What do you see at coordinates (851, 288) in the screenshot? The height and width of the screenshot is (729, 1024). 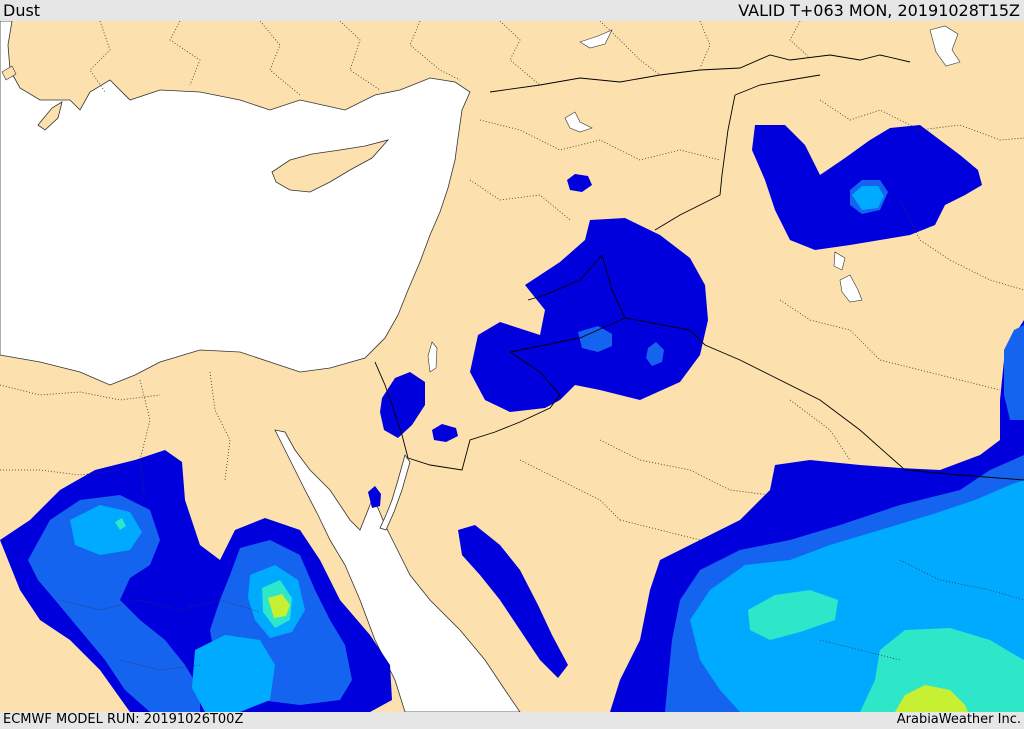 I see `iraq-lake` at bounding box center [851, 288].